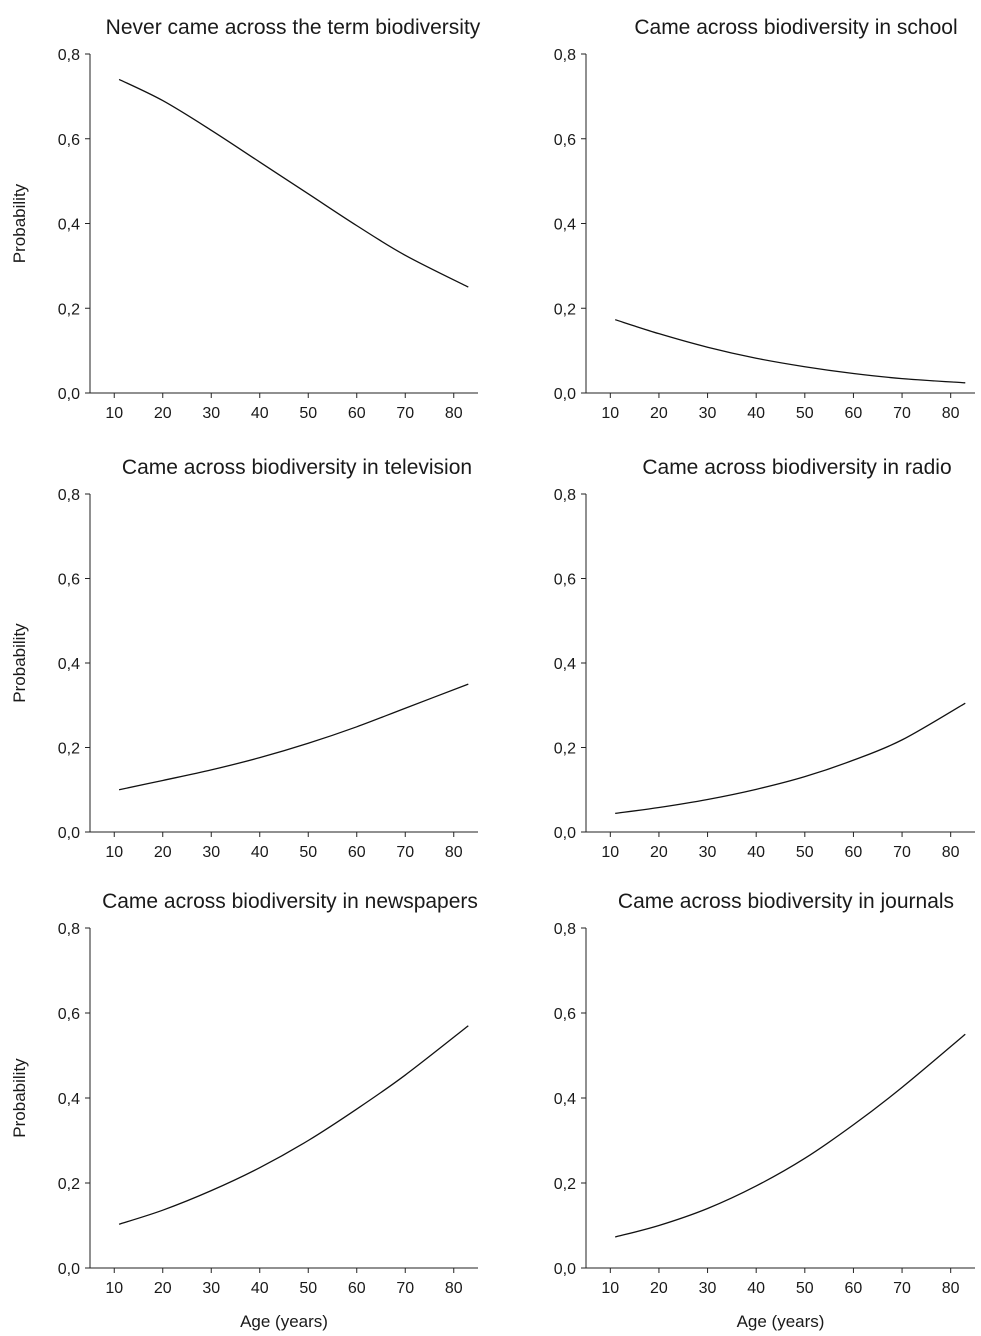 The height and width of the screenshot is (1336, 981). Describe the element at coordinates (796, 467) in the screenshot. I see `chart-title: Came across biodiversity in radio` at that location.